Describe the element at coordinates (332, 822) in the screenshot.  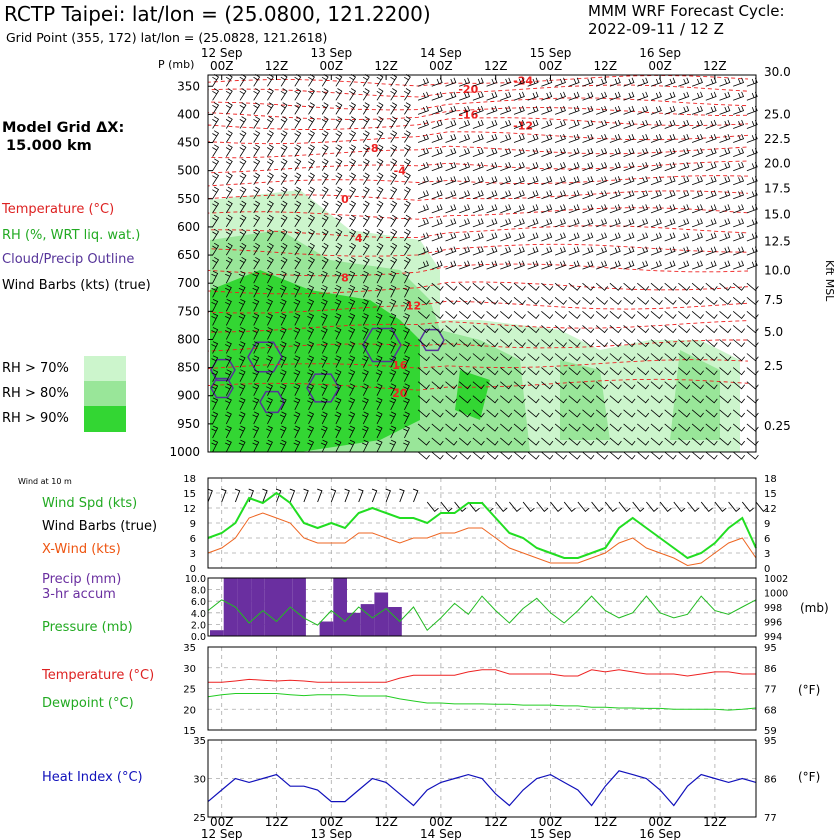
I see `time-tick-bottom-2: 00Z` at that location.